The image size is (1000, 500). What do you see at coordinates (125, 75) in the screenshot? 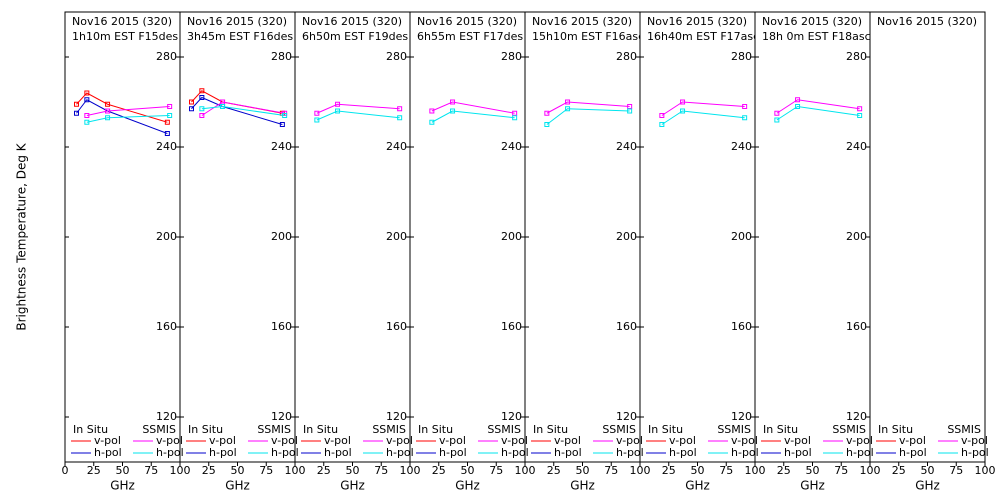
I see `panel: Nov16 2015 (320) 1h10m EST F15des` at bounding box center [125, 75].